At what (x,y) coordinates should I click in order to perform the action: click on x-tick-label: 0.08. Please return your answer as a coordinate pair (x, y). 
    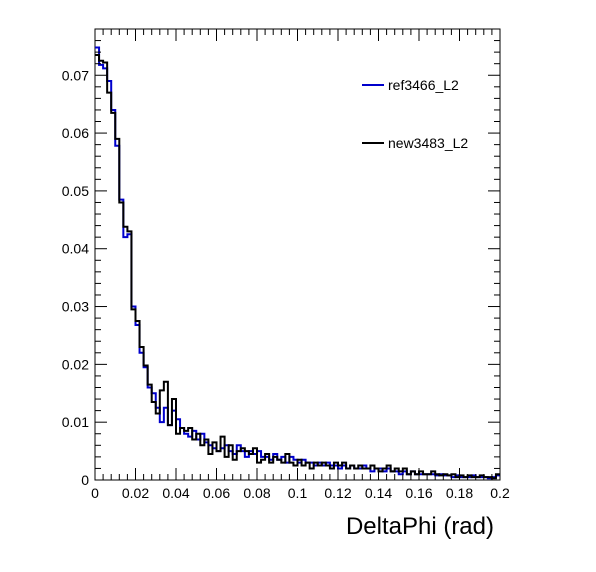
    Looking at the image, I should click on (256, 493).